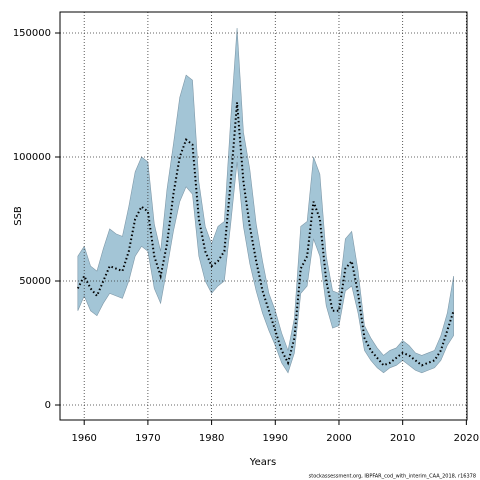  What do you see at coordinates (402, 438) in the screenshot?
I see `x-tick-label: 2010` at bounding box center [402, 438].